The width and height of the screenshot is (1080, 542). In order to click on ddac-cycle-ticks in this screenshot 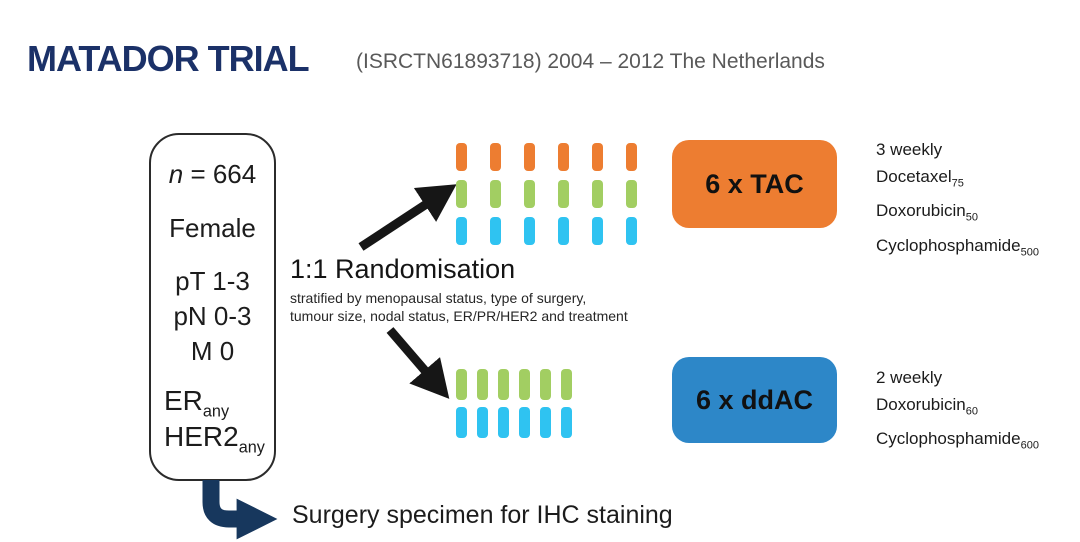, I will do `click(514, 403)`.